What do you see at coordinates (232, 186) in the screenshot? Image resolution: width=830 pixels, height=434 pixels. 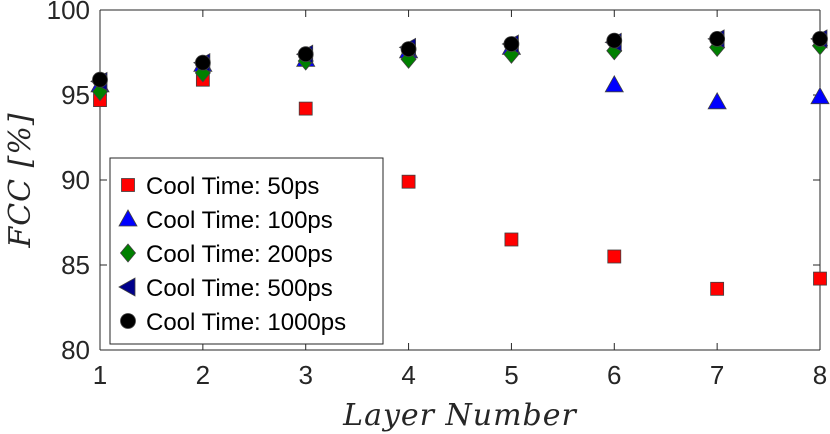 I see `legend-label-50ps: Cool Time: 50ps` at bounding box center [232, 186].